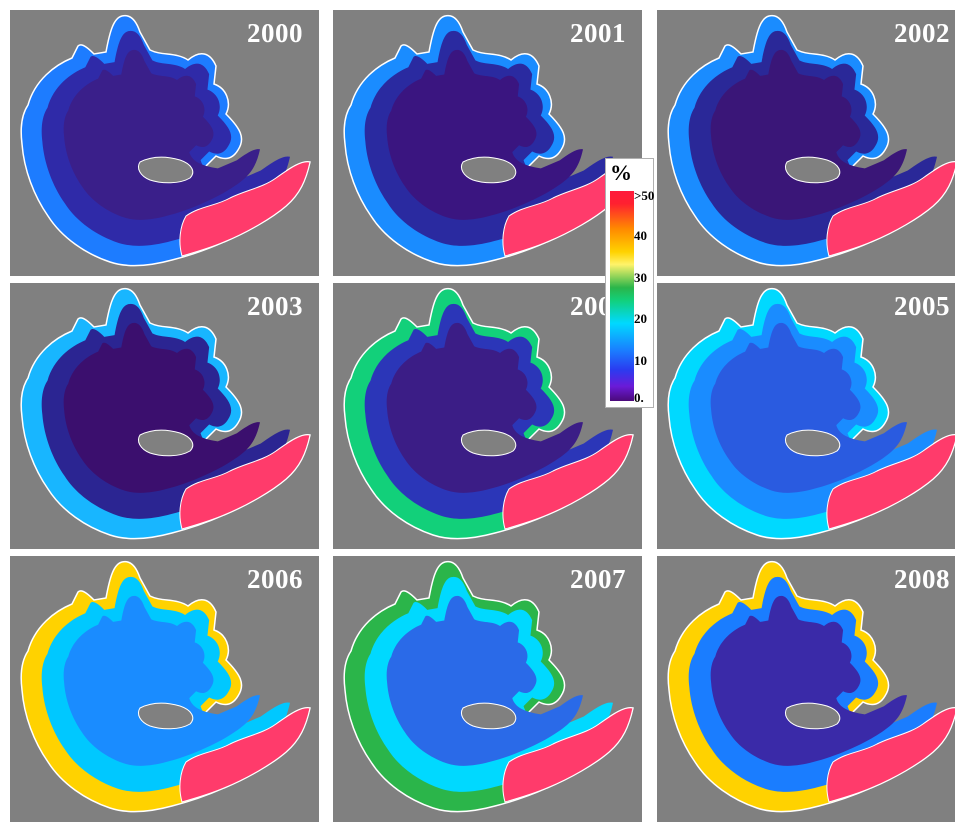 The image size is (955, 822). I want to click on map-panel-2001: 2001, so click(487, 143).